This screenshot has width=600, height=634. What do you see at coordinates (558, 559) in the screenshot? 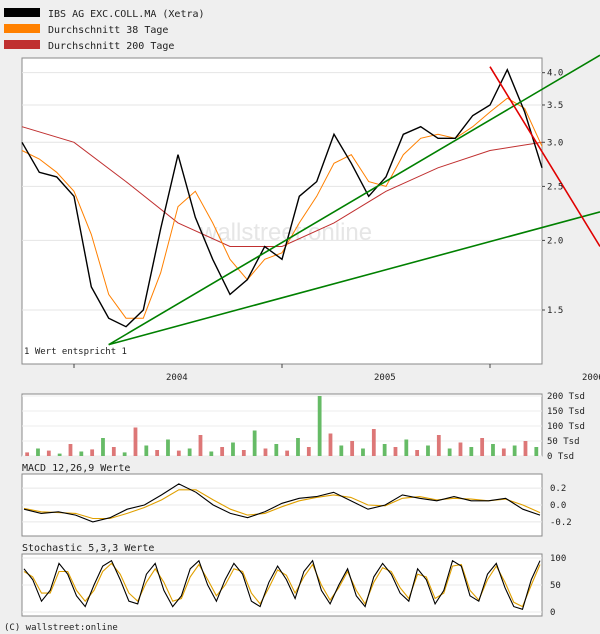
I see `stochastic-ytick-label: 100` at bounding box center [558, 559].